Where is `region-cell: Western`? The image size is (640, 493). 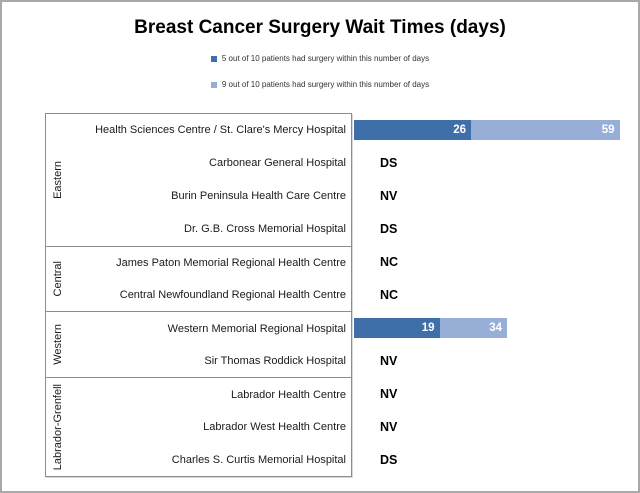 region-cell: Western is located at coordinates (58, 344).